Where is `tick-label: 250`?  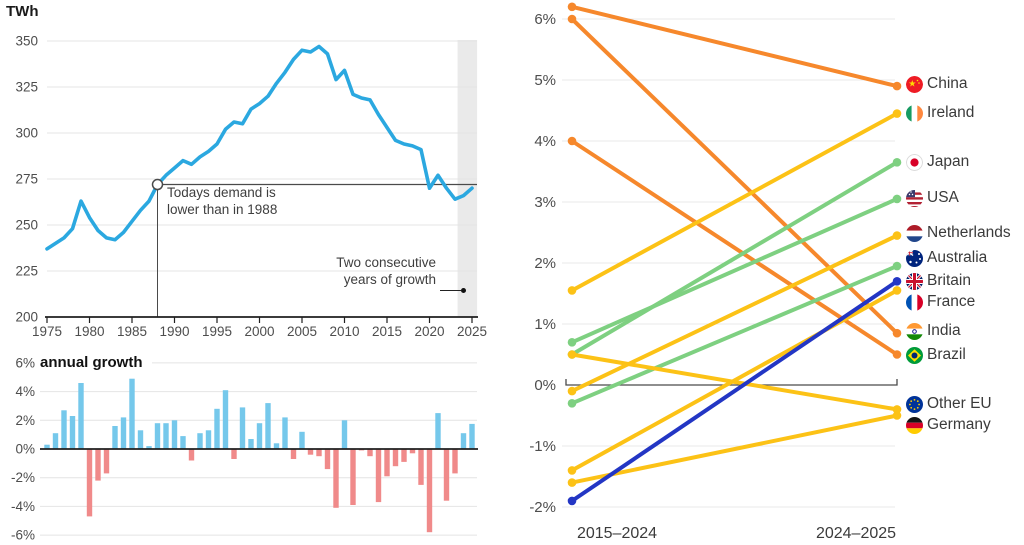 tick-label: 250 is located at coordinates (26, 225).